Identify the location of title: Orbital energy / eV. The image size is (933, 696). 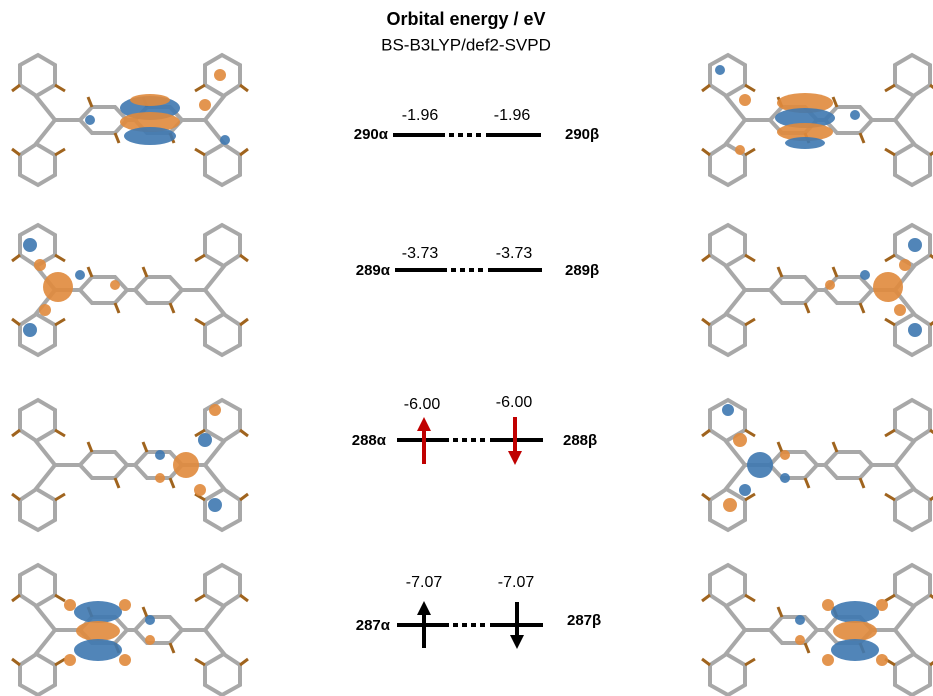
(465, 19).